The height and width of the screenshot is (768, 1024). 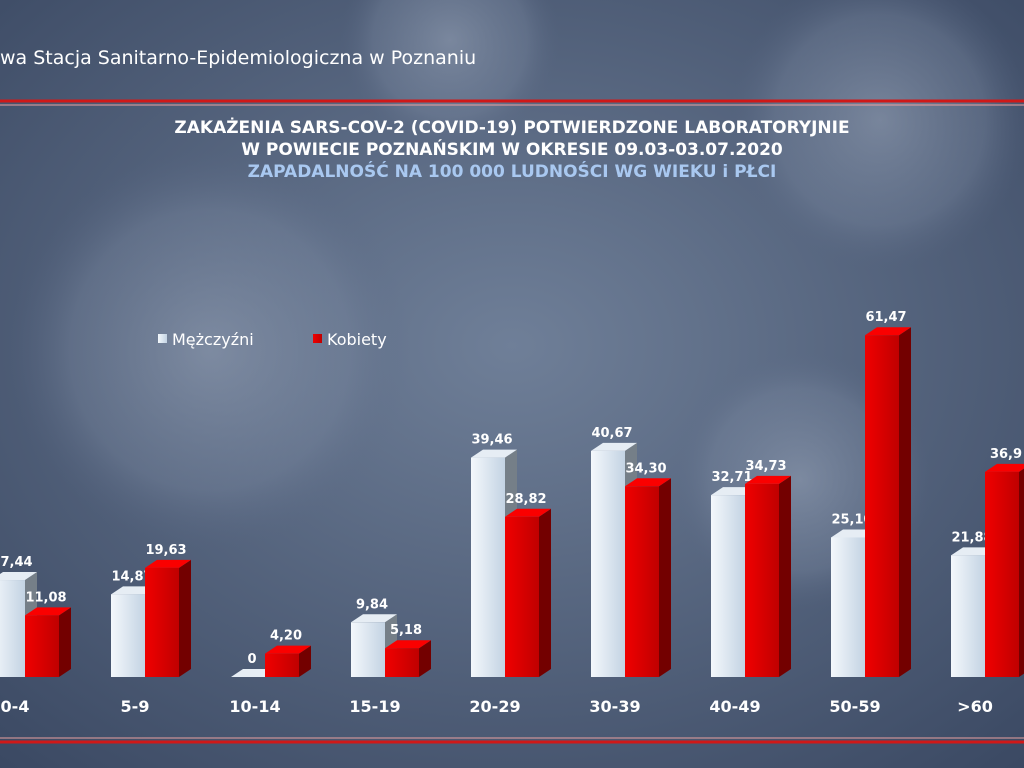 What do you see at coordinates (975, 706) in the screenshot?
I see `x-tick-label: >60` at bounding box center [975, 706].